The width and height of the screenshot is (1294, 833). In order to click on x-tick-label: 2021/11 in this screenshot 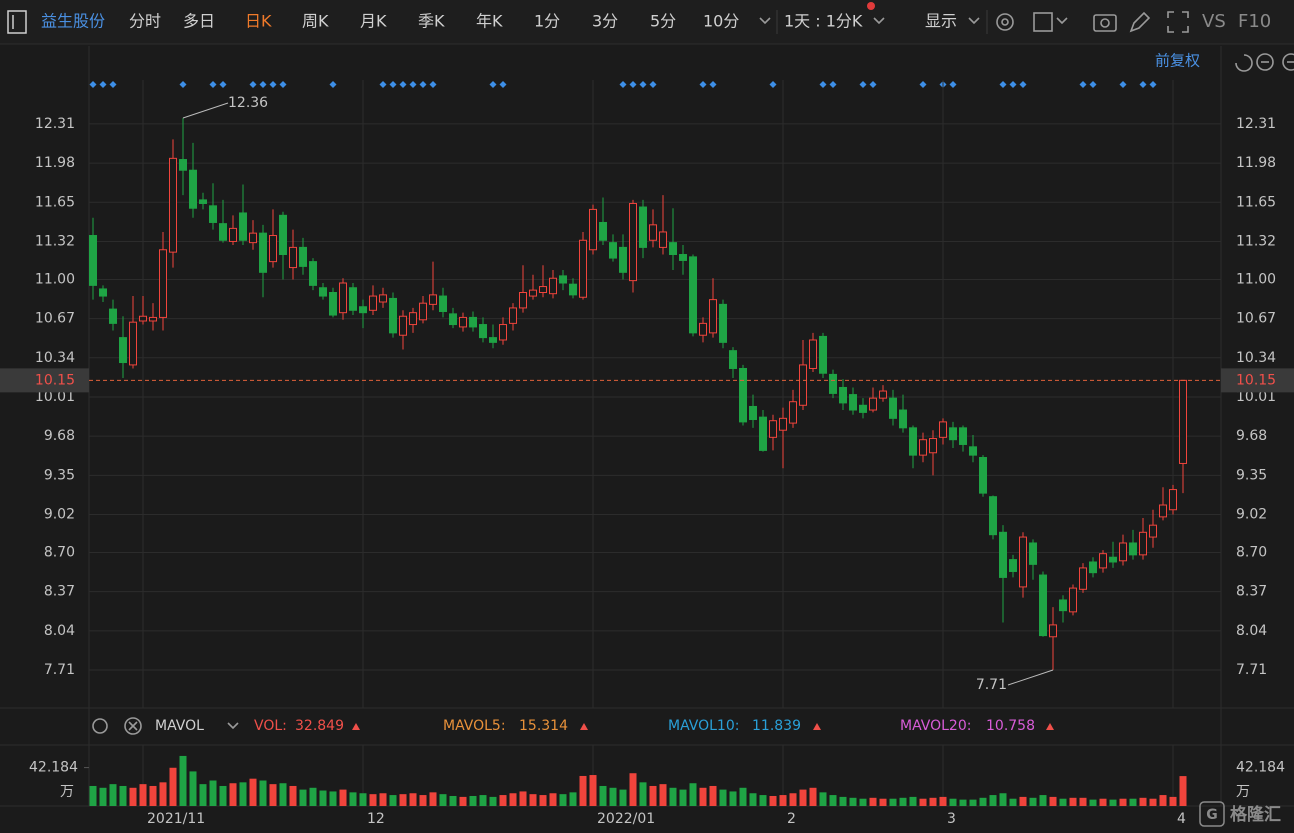, I will do `click(176, 819)`.